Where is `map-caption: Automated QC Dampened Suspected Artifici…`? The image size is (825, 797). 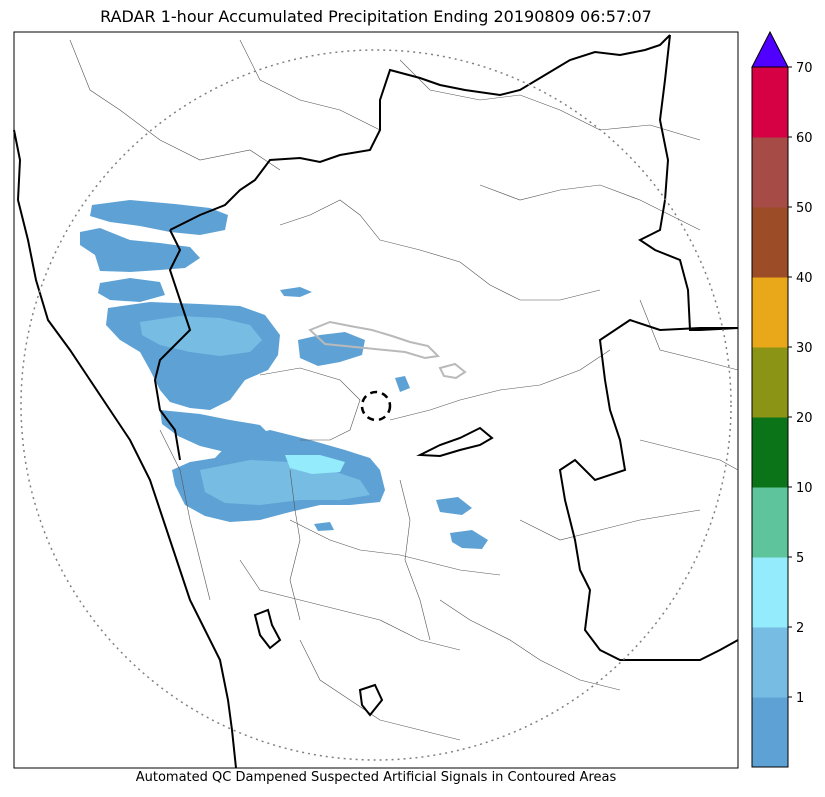 map-caption: Automated QC Dampened Suspected Artifici… is located at coordinates (376, 777).